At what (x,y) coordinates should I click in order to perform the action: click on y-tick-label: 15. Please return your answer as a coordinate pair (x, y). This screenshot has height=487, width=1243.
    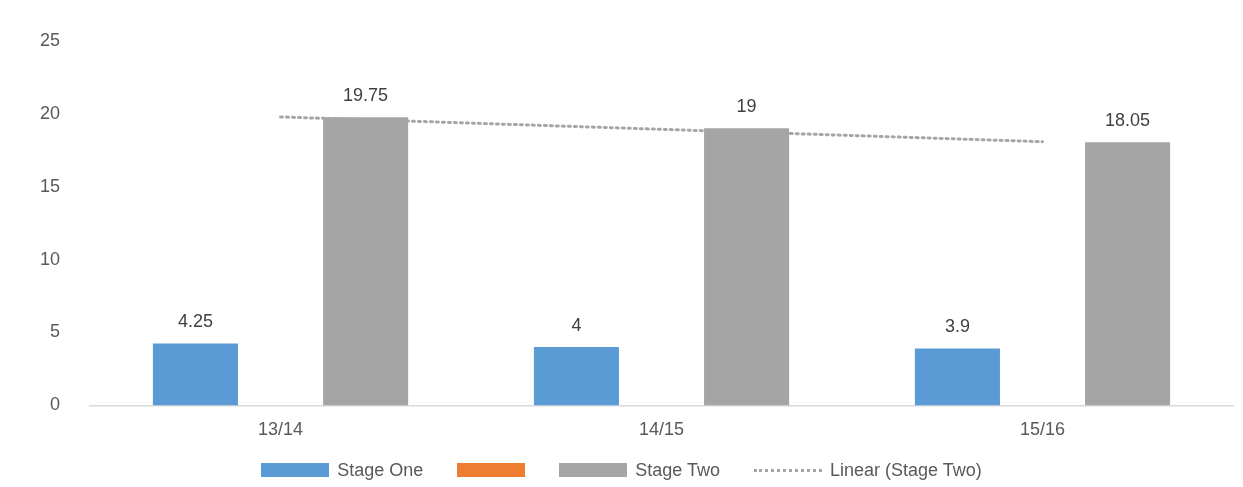
    Looking at the image, I should click on (50, 185).